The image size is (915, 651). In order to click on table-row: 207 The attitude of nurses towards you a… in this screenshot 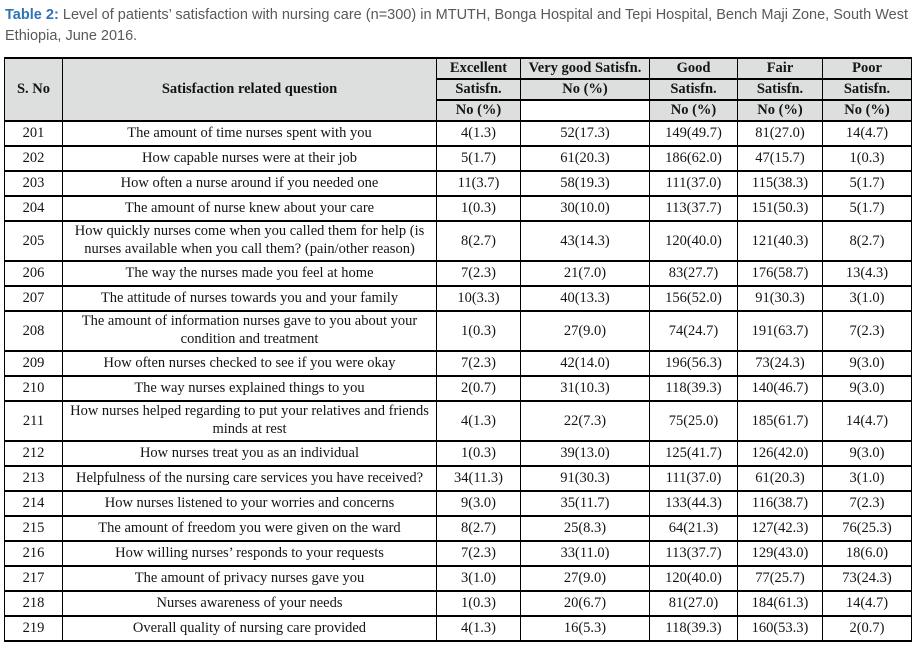, I will do `click(458, 299)`.